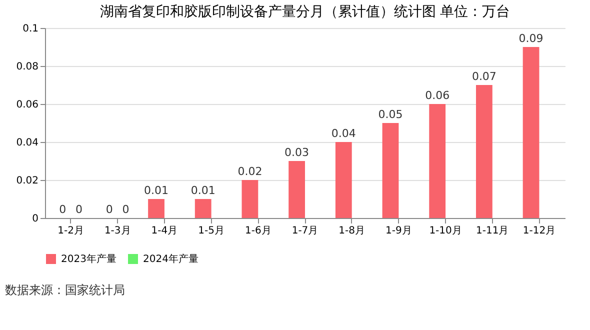 The height and width of the screenshot is (330, 590). Describe the element at coordinates (437, 95) in the screenshot. I see `data-label: 0.06` at that location.